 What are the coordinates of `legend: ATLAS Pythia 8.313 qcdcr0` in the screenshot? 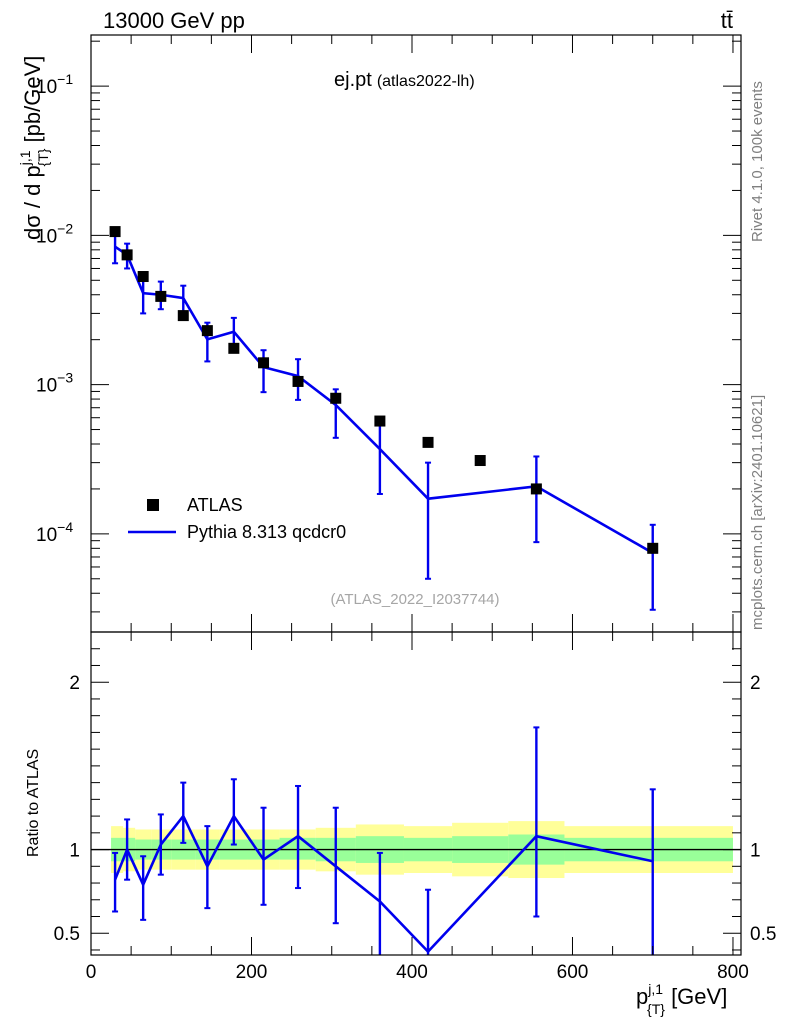 It's located at (237, 518).